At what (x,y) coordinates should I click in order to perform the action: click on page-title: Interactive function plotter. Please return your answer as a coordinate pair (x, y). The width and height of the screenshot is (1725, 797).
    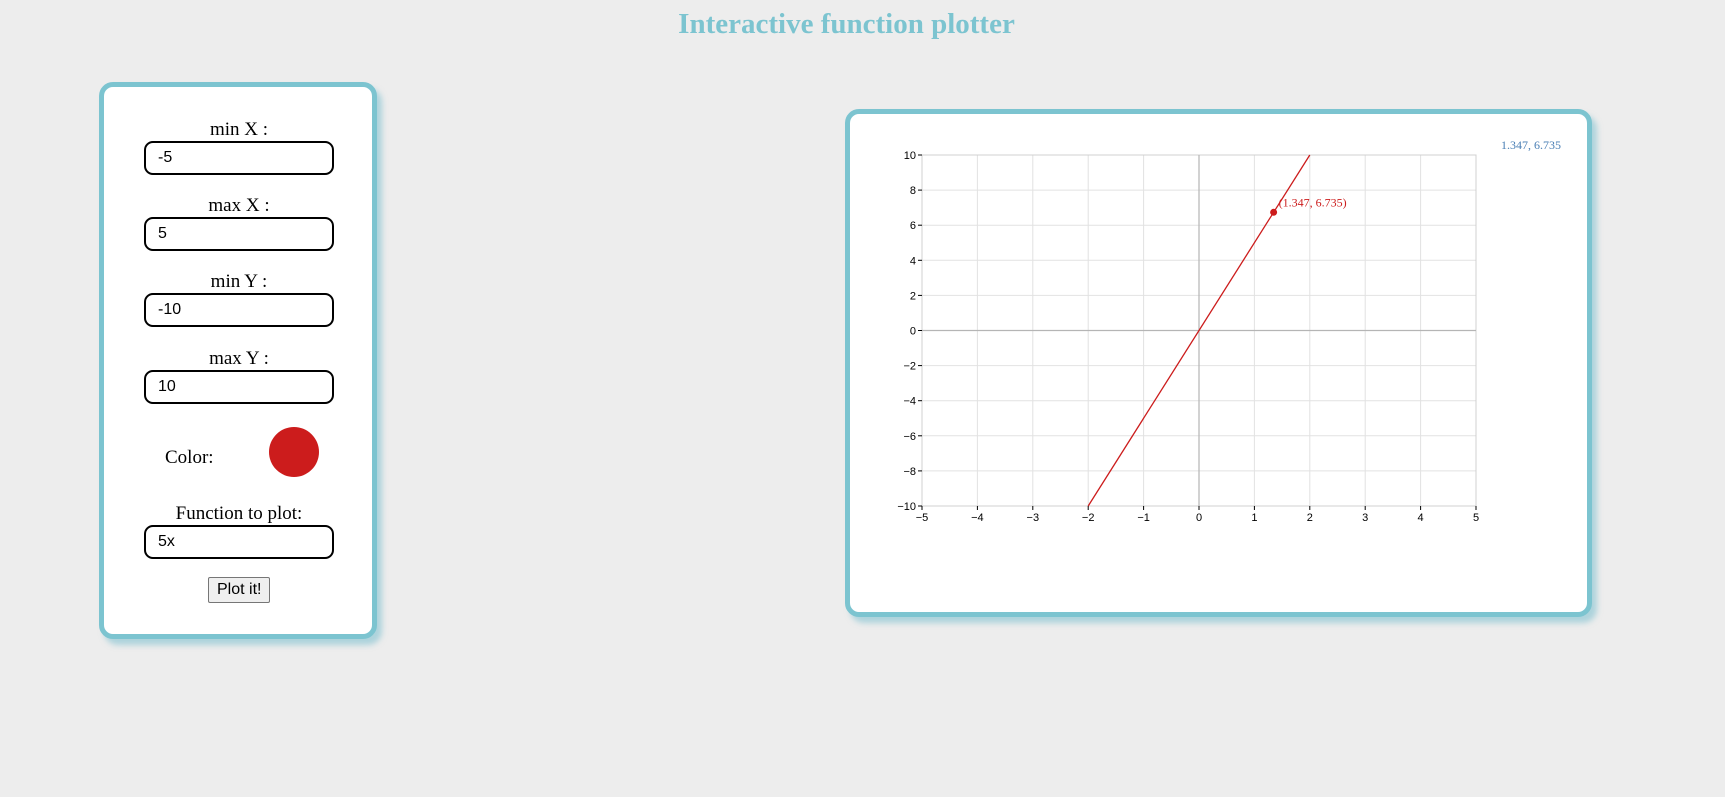
    Looking at the image, I should click on (846, 24).